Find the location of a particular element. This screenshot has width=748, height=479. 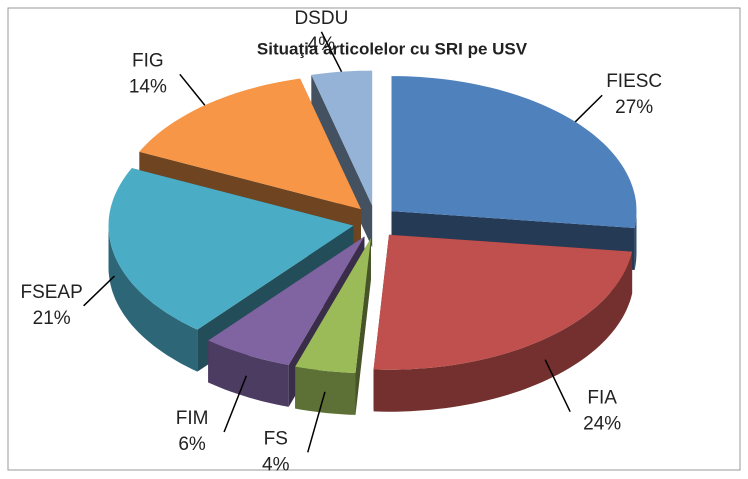

slice-label: FIA is located at coordinates (602, 398).